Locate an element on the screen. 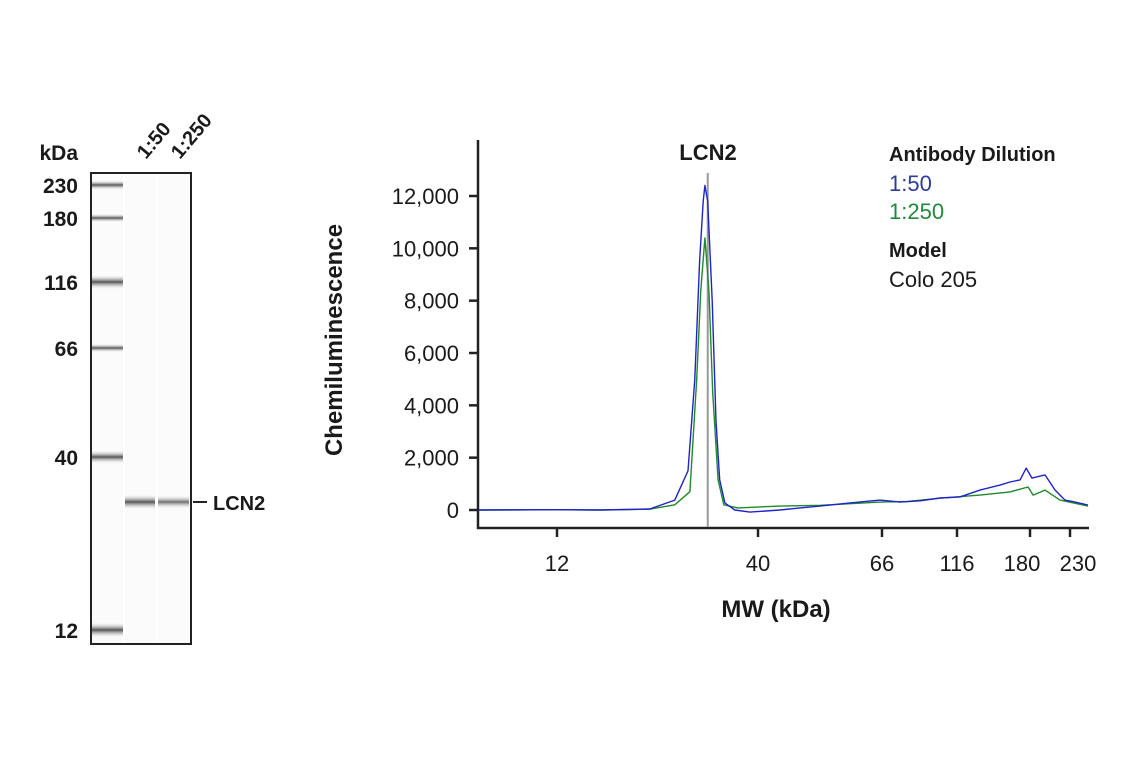 The height and width of the screenshot is (768, 1141). marker-label: 66 is located at coordinates (66, 349).